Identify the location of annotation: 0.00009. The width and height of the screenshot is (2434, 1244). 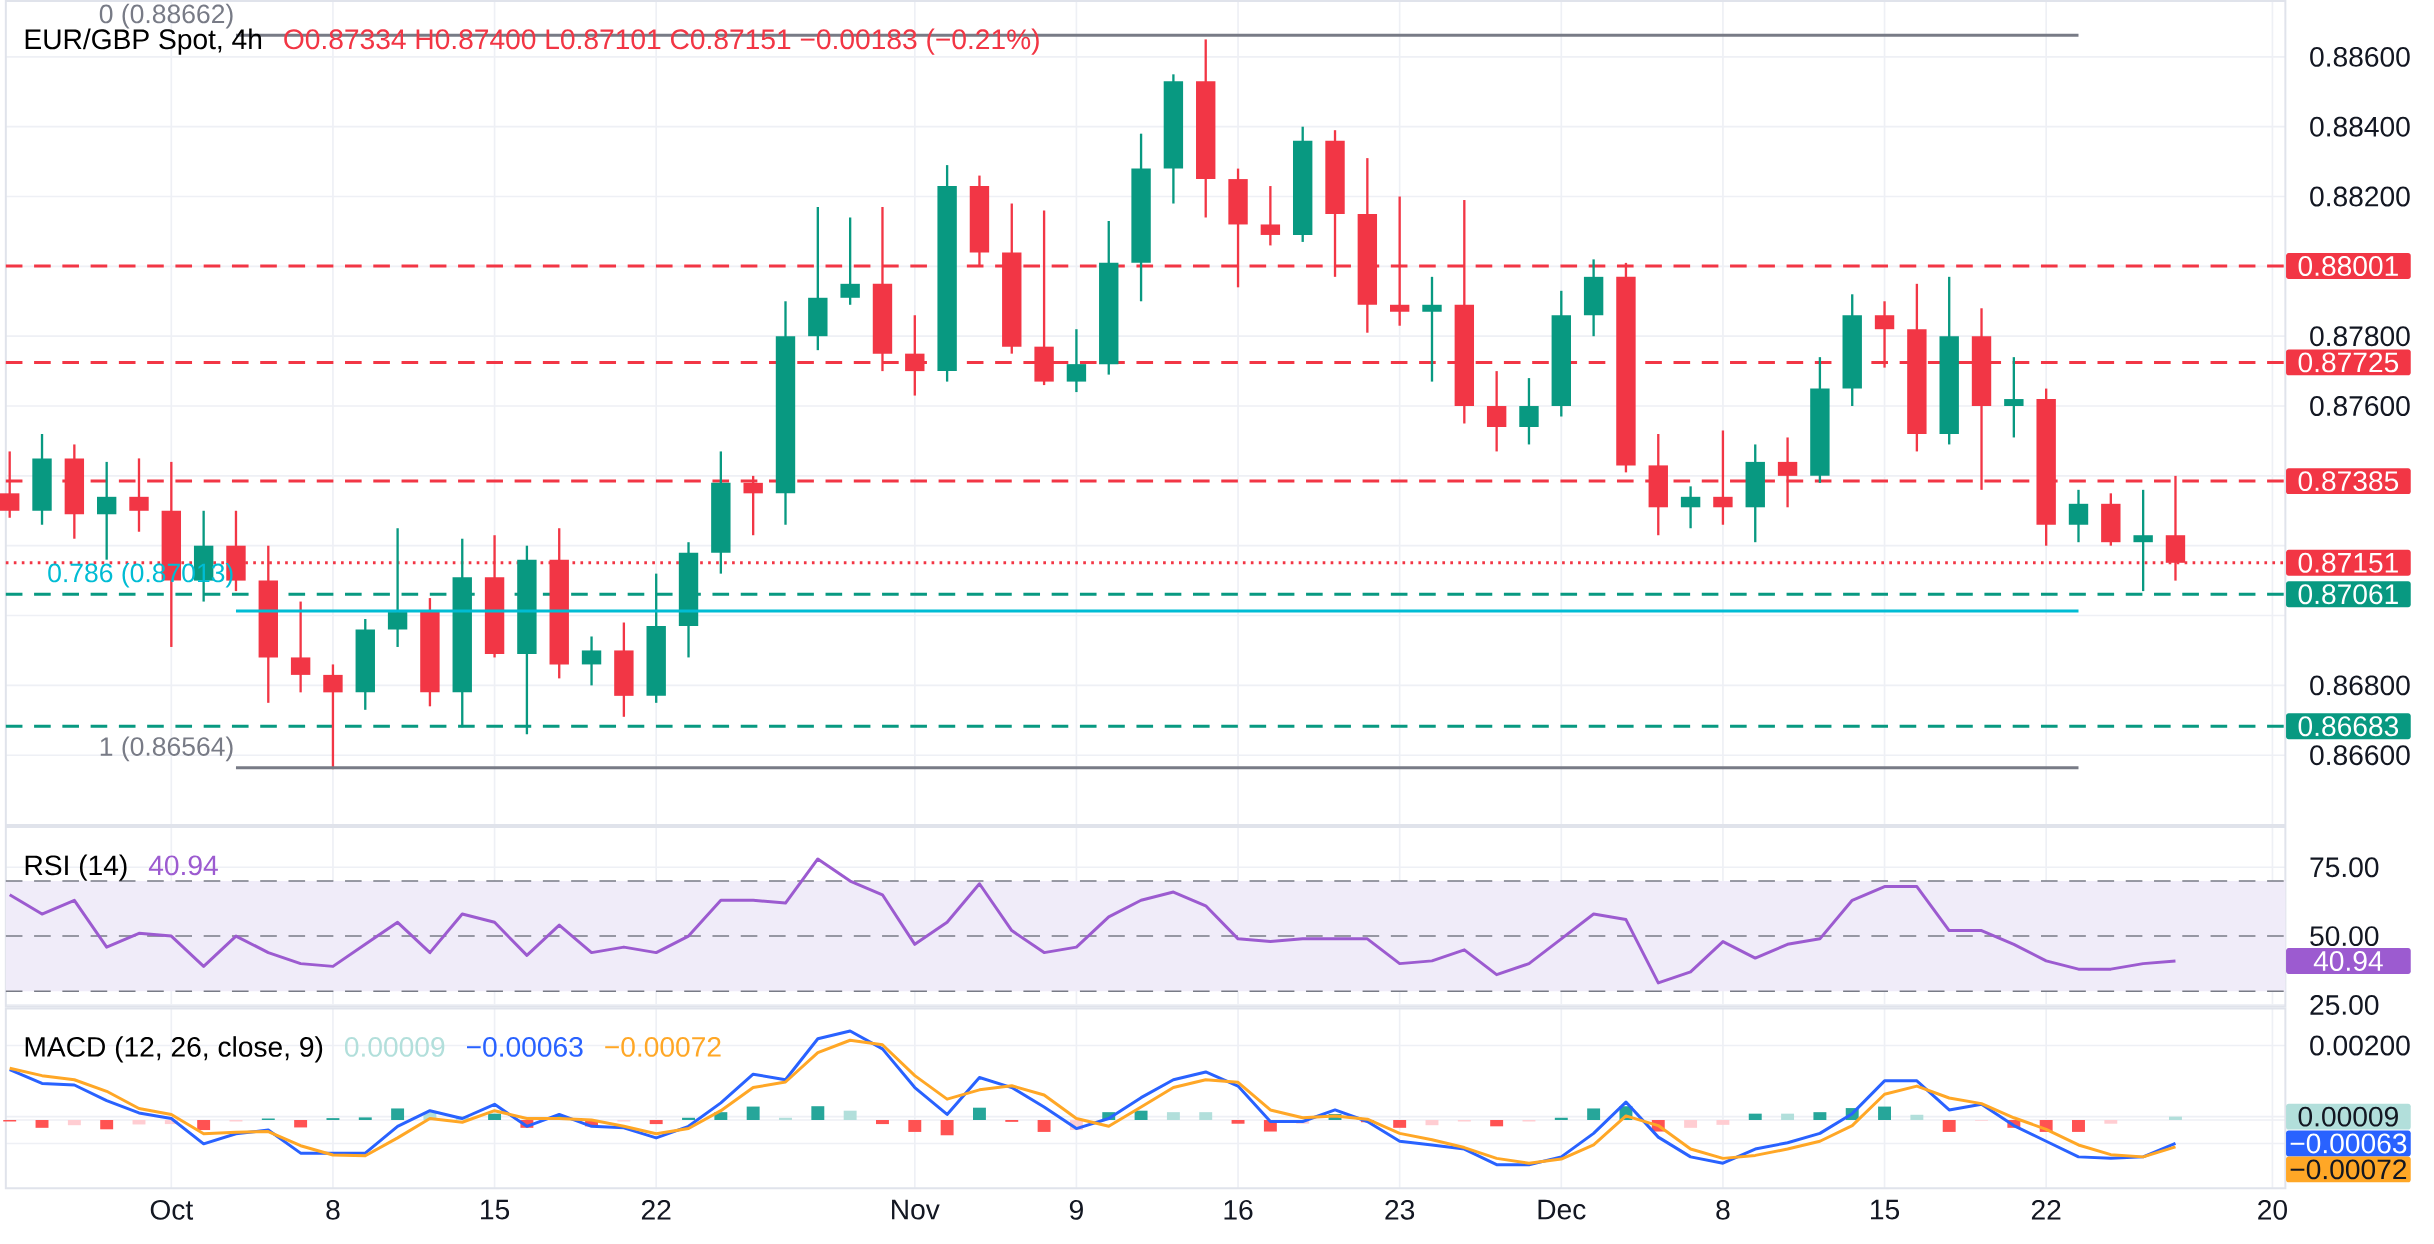
(394, 1046).